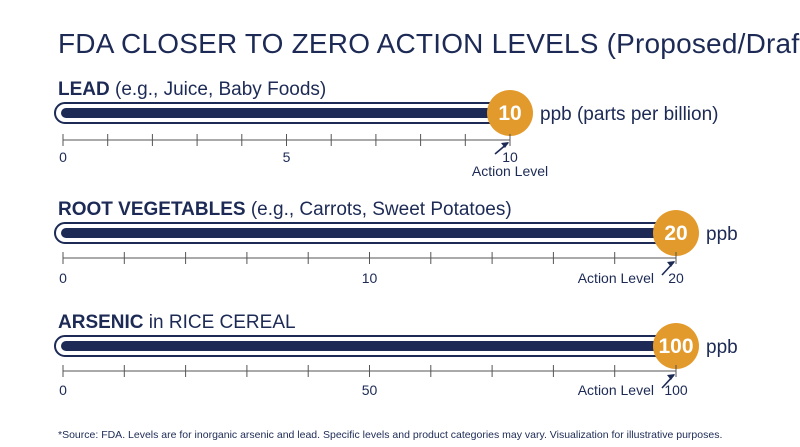  Describe the element at coordinates (101, 322) in the screenshot. I see `category-label-bold: ARSENIC` at that location.